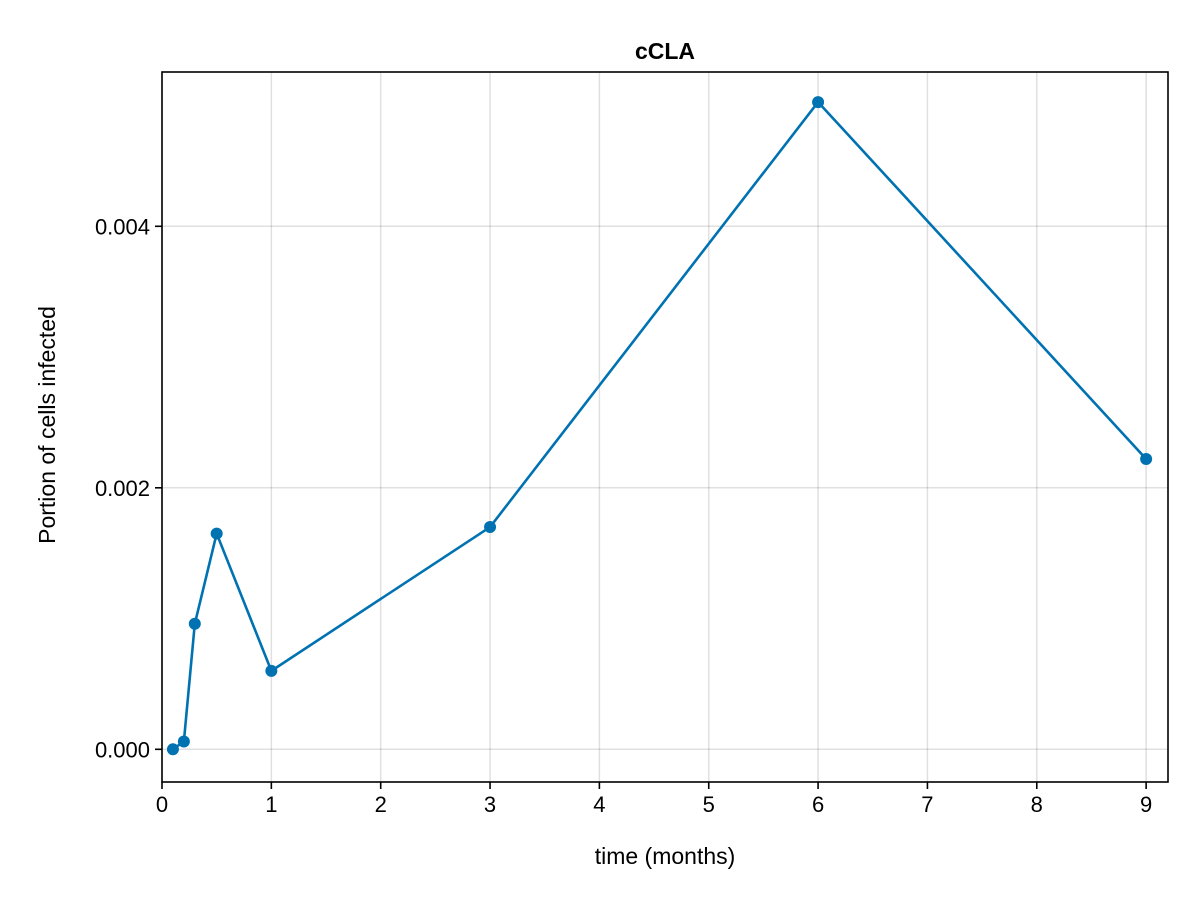  I want to click on x-axis-label: time (months), so click(665, 856).